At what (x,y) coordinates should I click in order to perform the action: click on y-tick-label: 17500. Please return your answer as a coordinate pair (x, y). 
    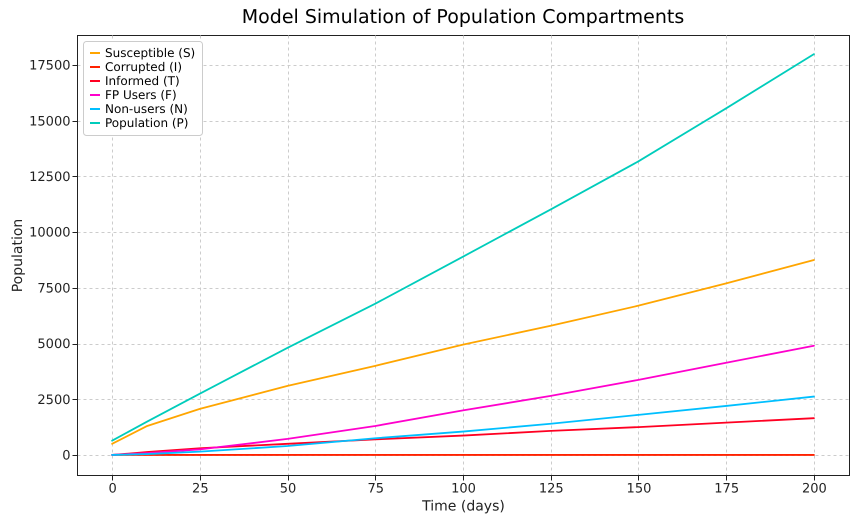
    Looking at the image, I should click on (49, 66).